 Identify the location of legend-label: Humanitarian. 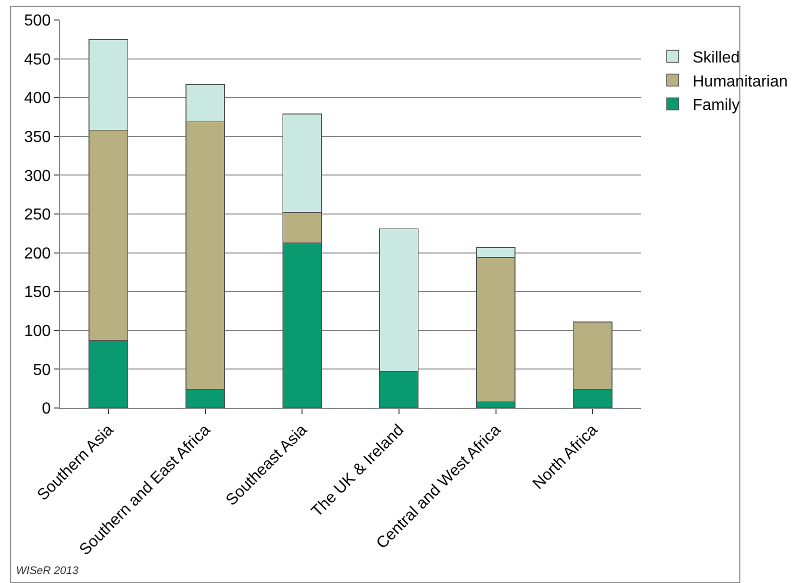
(740, 81).